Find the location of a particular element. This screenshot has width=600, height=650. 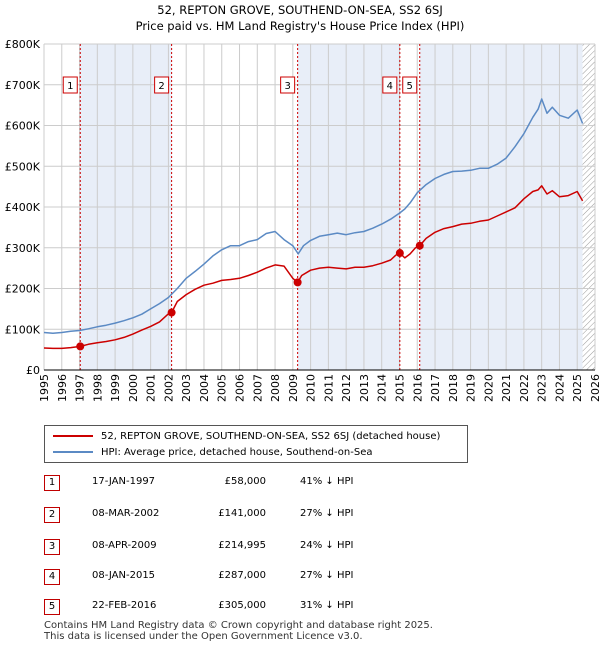

x-tick-label: 2009 is located at coordinates (293, 388).